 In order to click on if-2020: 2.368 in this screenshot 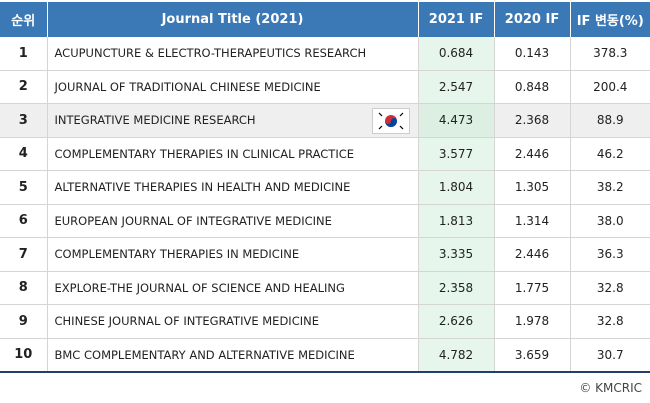, I will do `click(531, 120)`.